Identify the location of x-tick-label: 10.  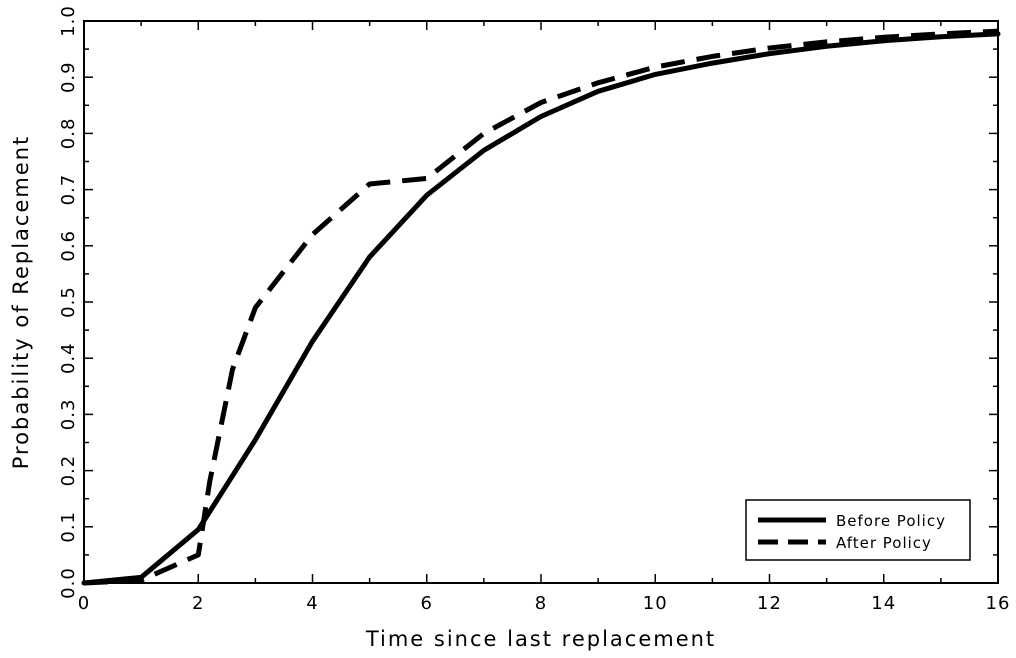
(655, 603).